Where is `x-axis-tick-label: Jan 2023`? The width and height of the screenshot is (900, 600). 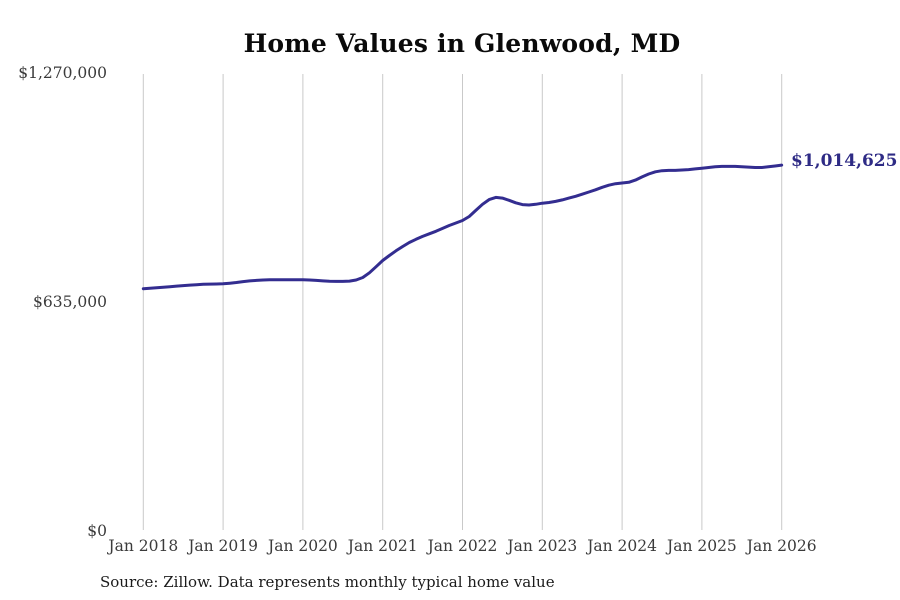
x-axis-tick-label: Jan 2023 is located at coordinates (541, 546).